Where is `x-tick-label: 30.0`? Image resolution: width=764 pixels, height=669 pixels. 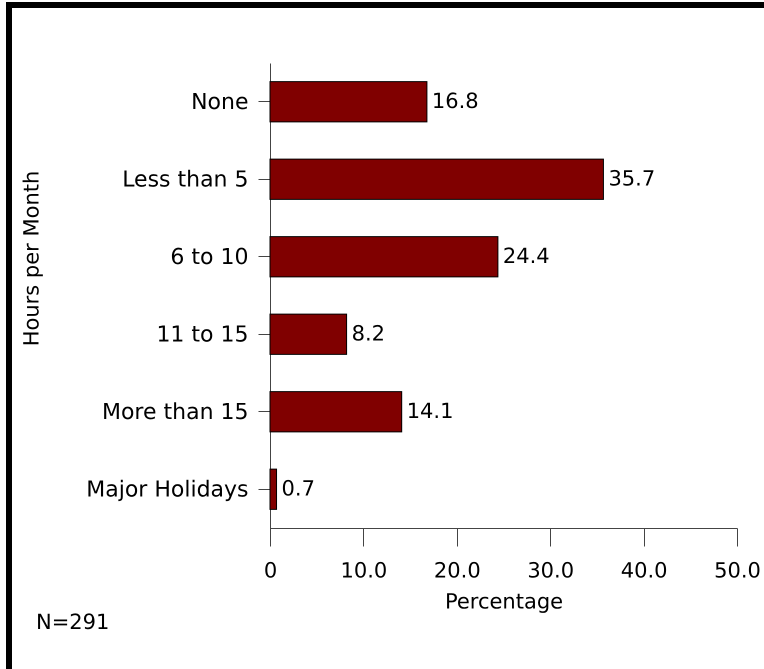
x-tick-label: 30.0 is located at coordinates (550, 570).